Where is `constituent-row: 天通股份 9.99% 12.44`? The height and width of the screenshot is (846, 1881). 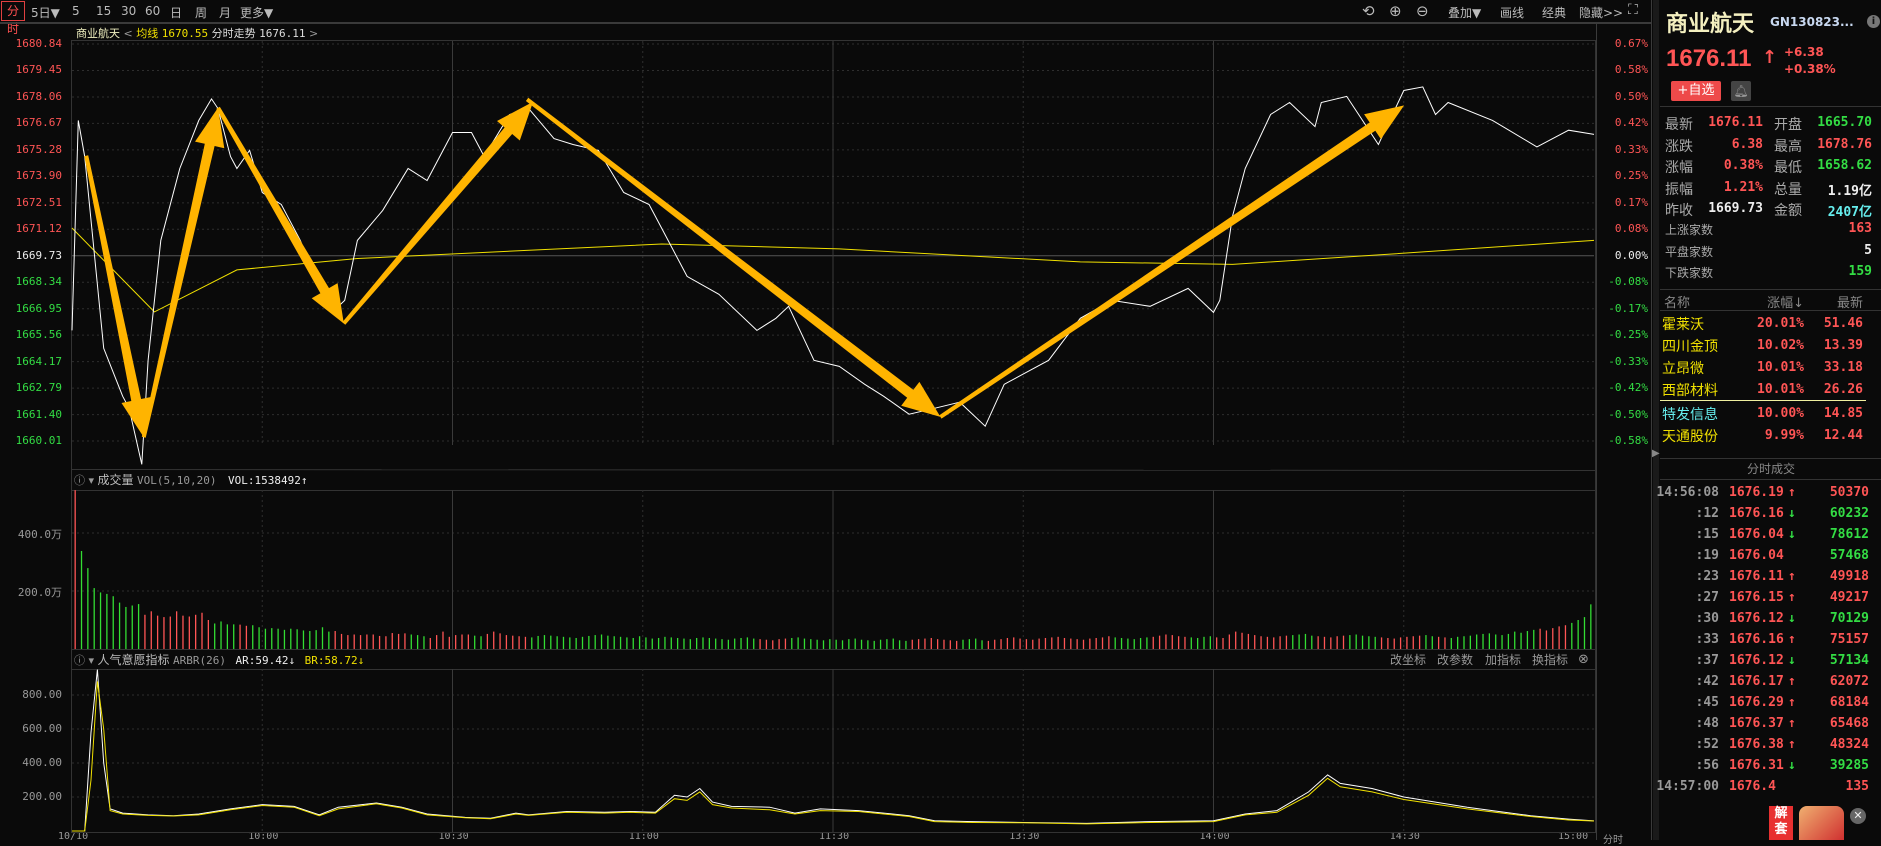
constituent-row: 天通股份 9.99% 12.44 is located at coordinates (1766, 436).